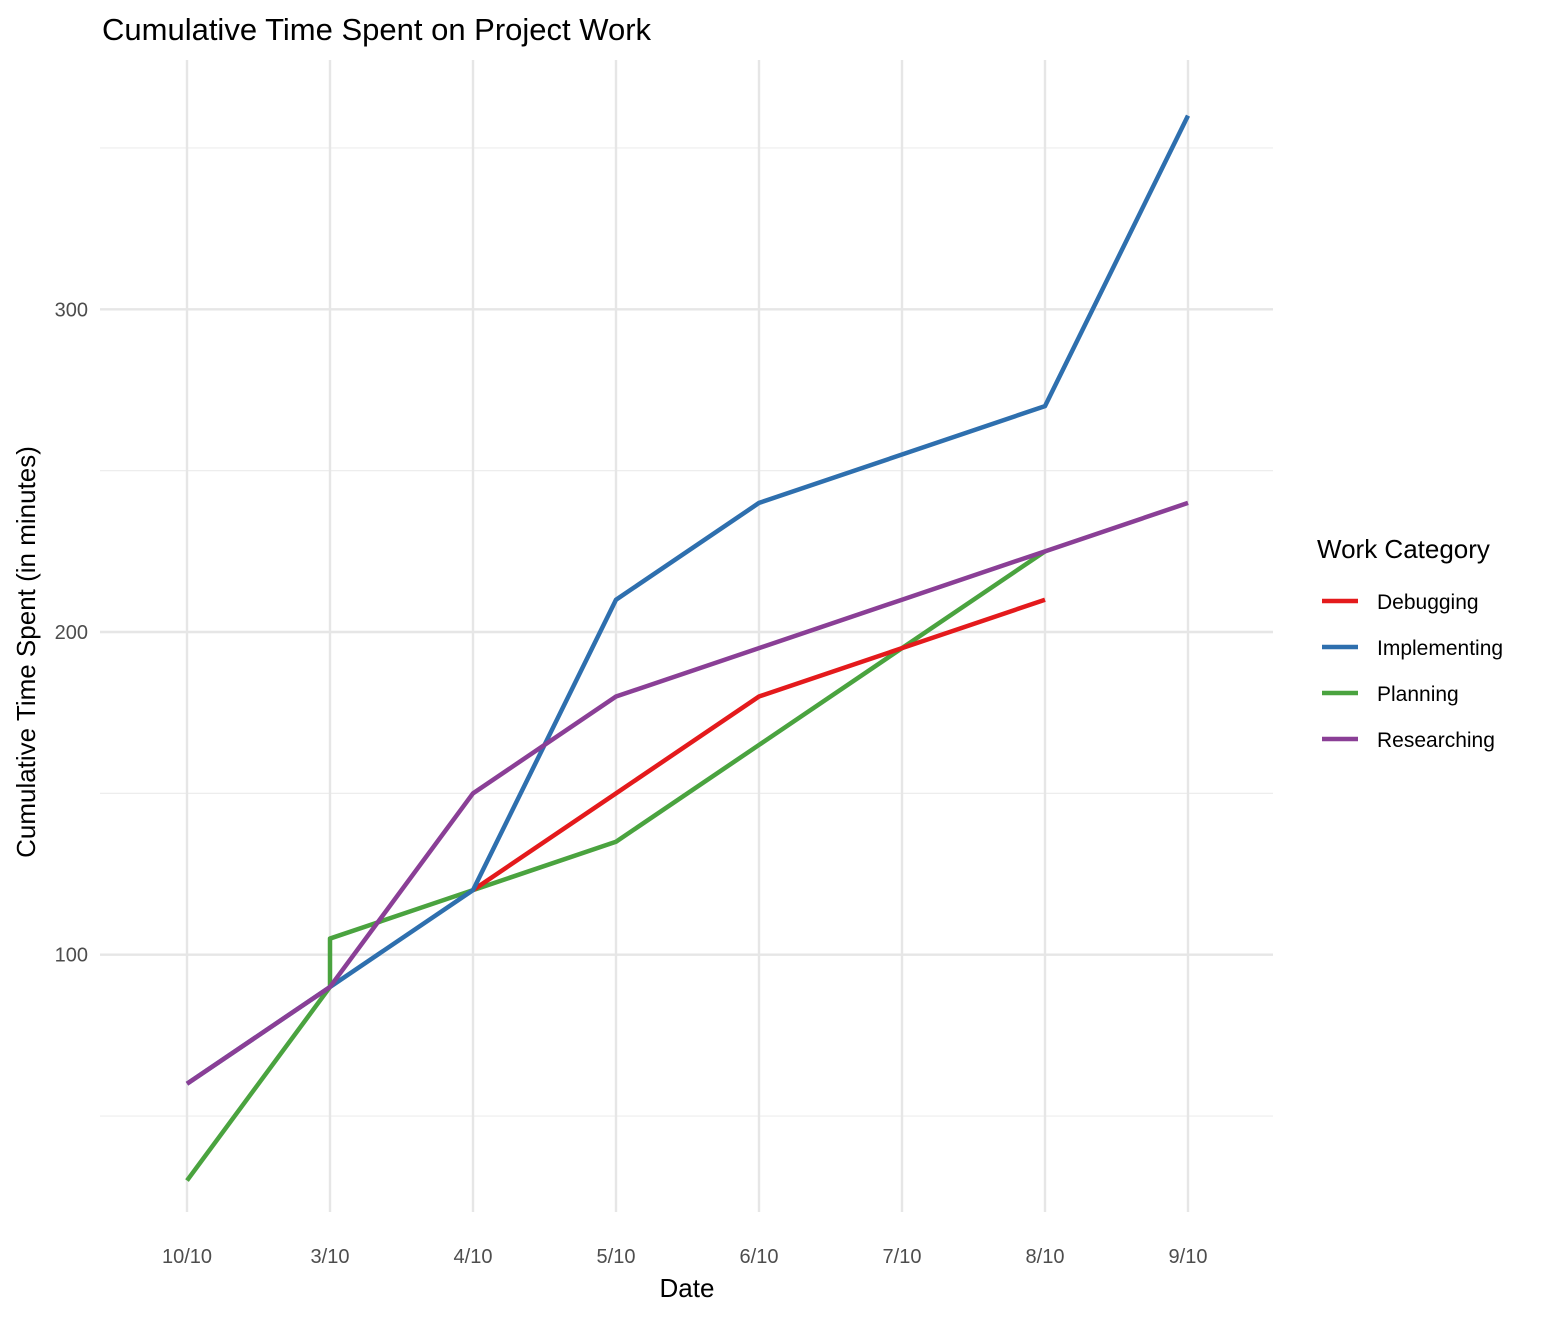 This screenshot has width=1548, height=1318. I want to click on x-tick-label: 9/10, so click(1188, 1257).